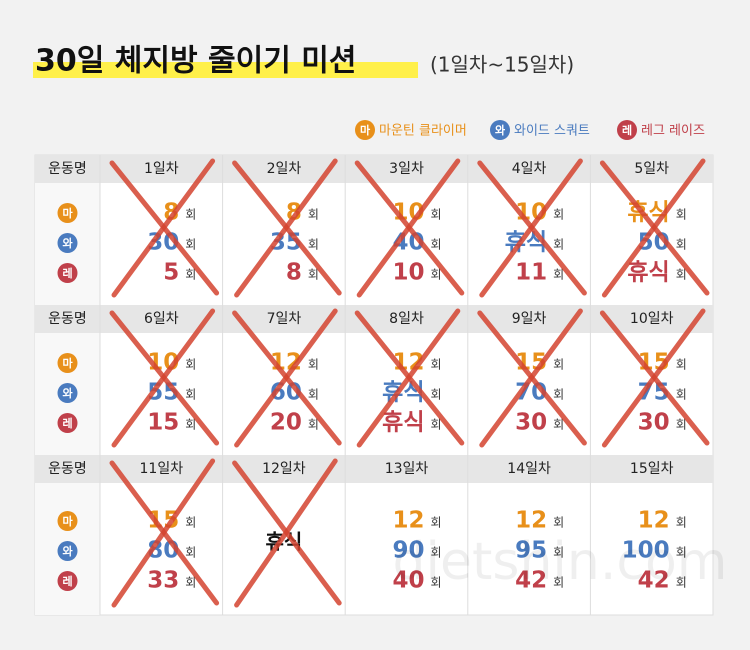 The width and height of the screenshot is (750, 650). Describe the element at coordinates (531, 551) in the screenshot. I see `item-value: 95` at that location.